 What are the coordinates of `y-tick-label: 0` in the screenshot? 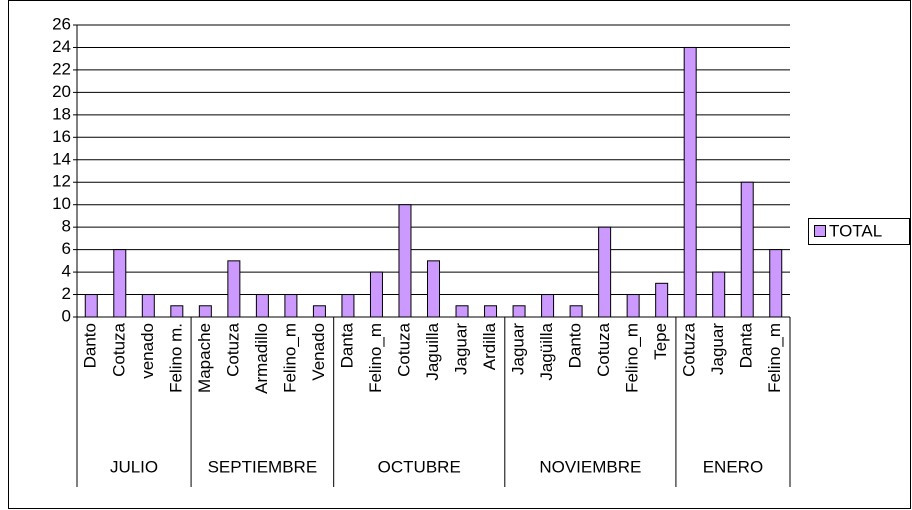 It's located at (66, 315).